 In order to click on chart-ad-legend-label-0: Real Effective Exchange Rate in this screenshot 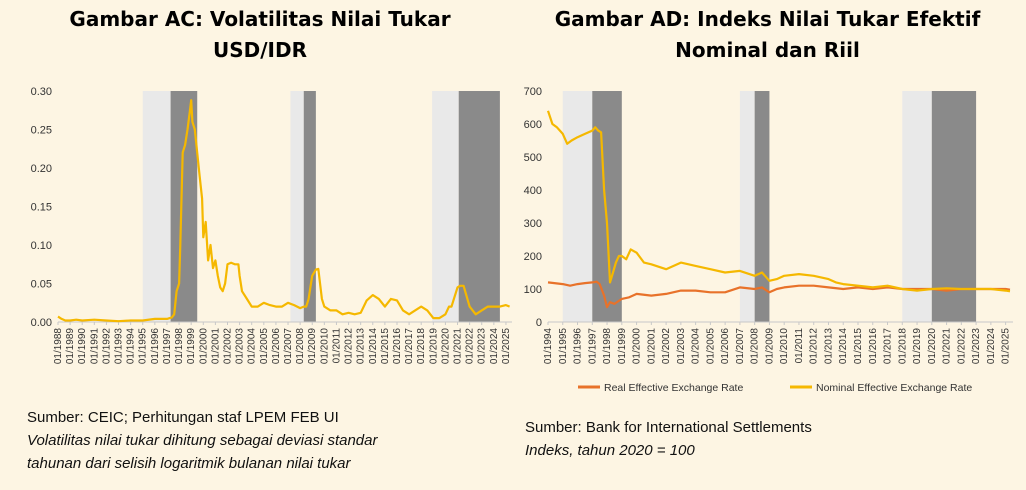, I will do `click(673, 388)`.